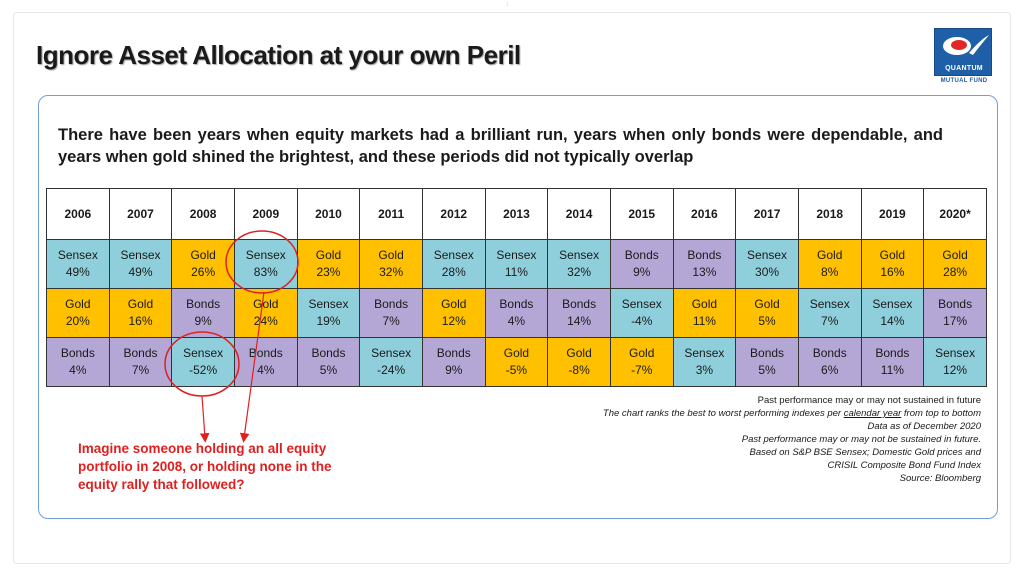 This screenshot has width=1024, height=576. What do you see at coordinates (508, 5) in the screenshot?
I see `top-marker: 1` at bounding box center [508, 5].